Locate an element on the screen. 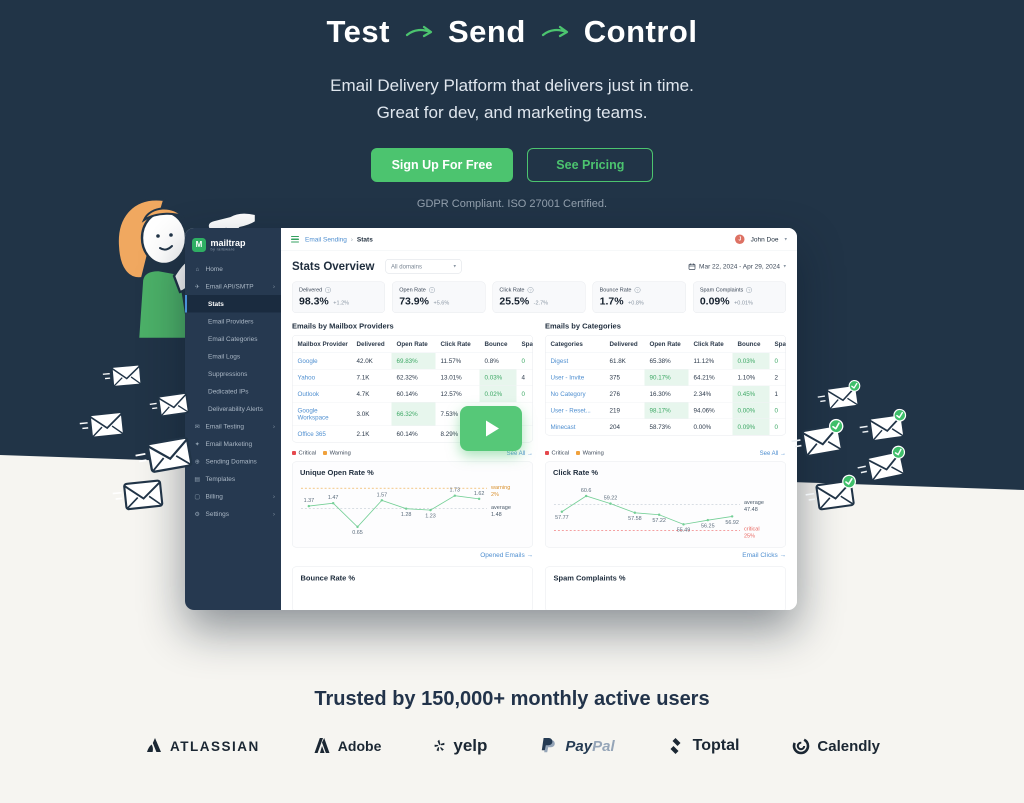 This screenshot has width=1024, height=803. user-menu: John Doe is located at coordinates (764, 239).